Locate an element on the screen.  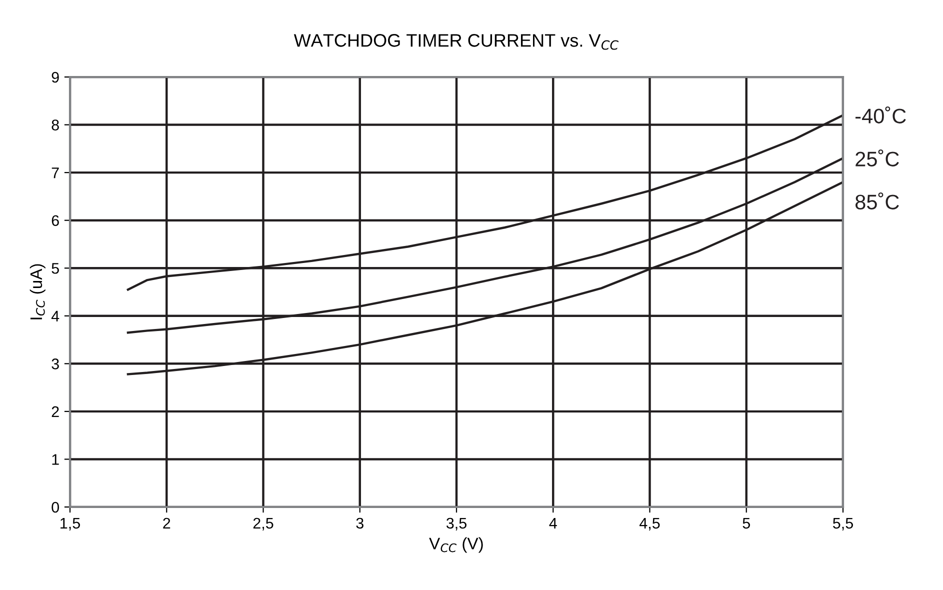
x-tick-label: 1,5 is located at coordinates (70, 524).